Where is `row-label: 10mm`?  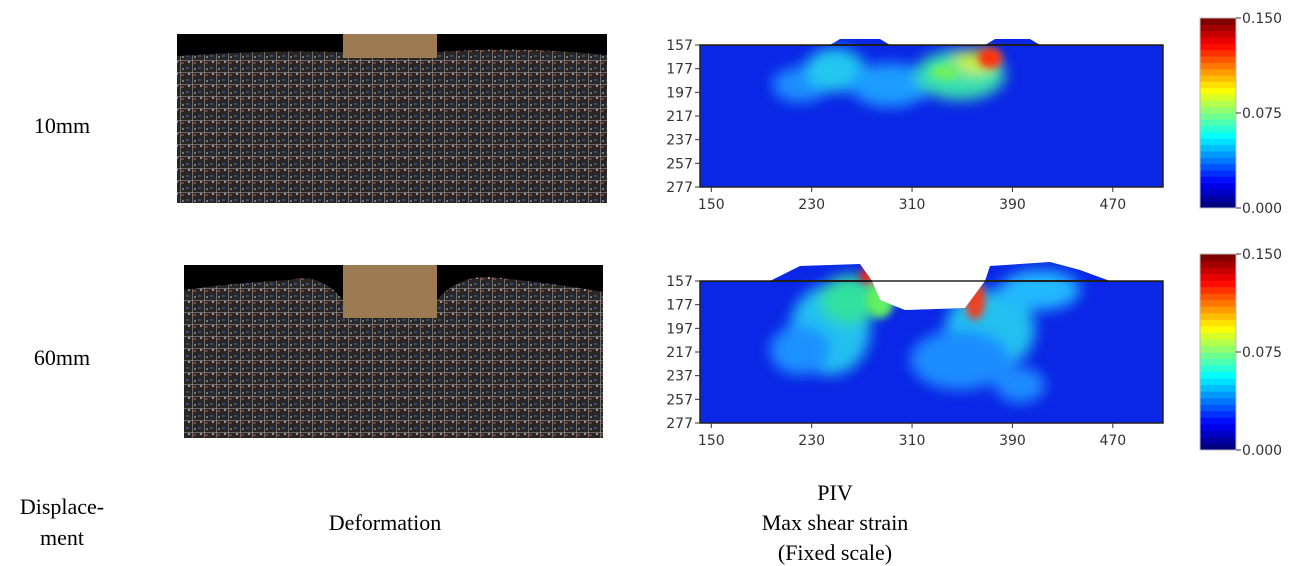
row-label: 10mm is located at coordinates (62, 125).